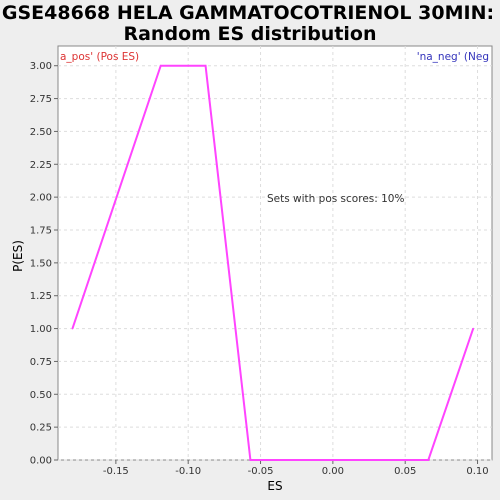 This screenshot has width=500, height=500. I want to click on y-tick-label: 1.00, so click(41, 329).